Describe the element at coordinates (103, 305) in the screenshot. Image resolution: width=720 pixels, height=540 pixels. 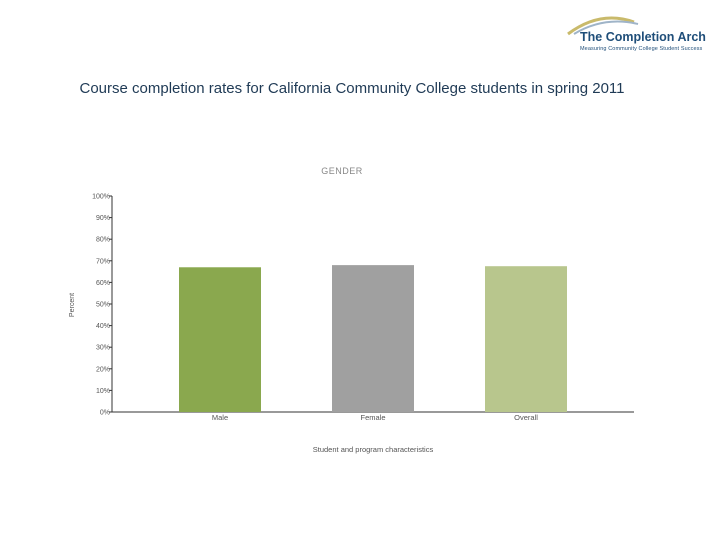
I see `y-tick-label: 50%` at that location.